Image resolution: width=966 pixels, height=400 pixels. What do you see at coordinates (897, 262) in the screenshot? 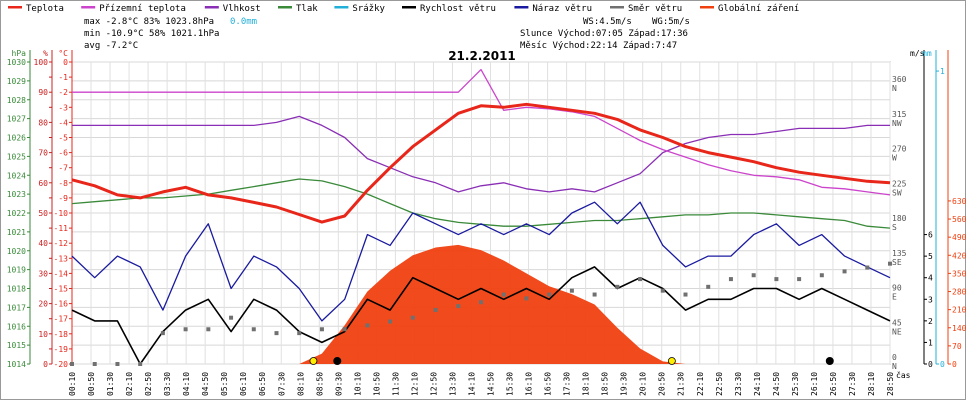
I see `direction-compass-label: SE` at bounding box center [897, 262].